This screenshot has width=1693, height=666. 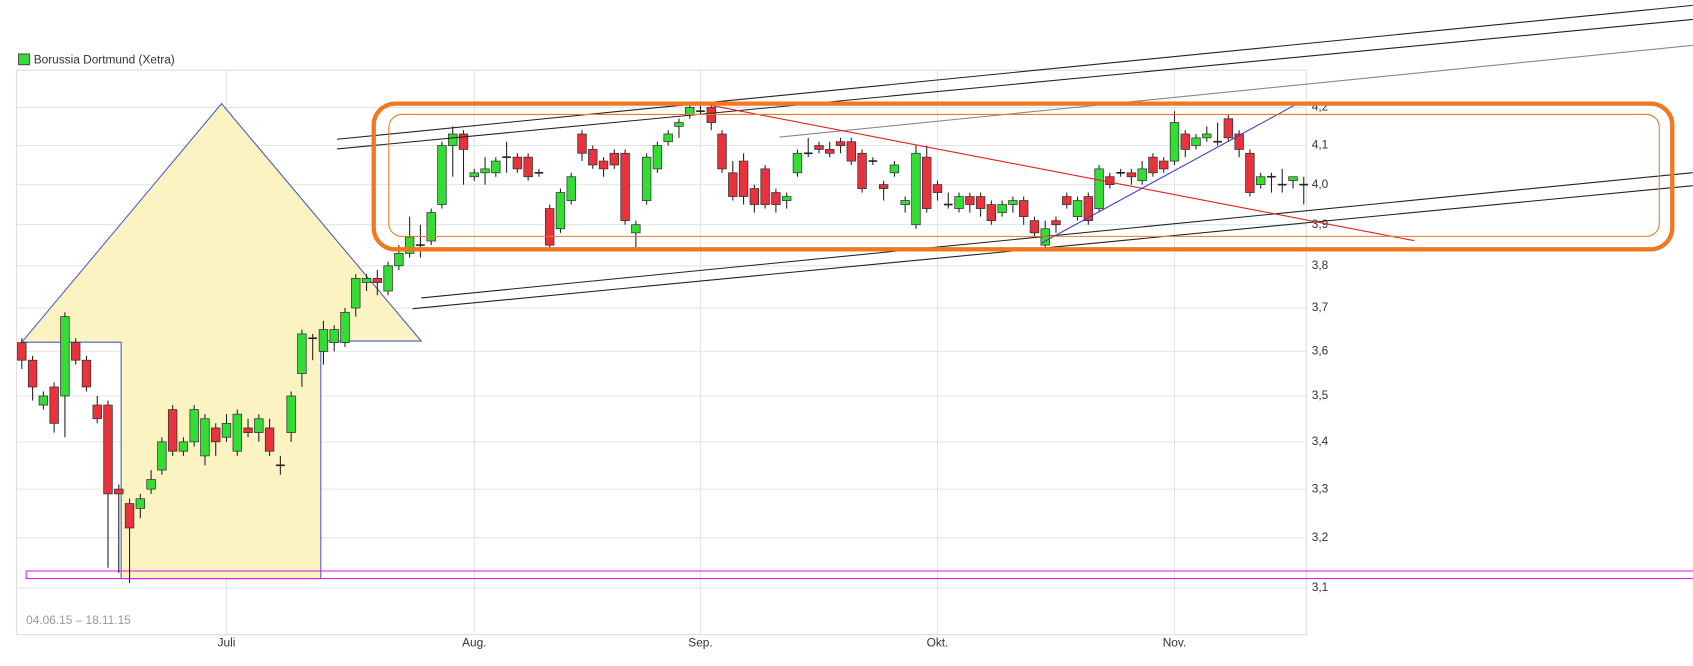 I want to click on date-range: 04.06.15 – 18.11.15, so click(x=78, y=620).